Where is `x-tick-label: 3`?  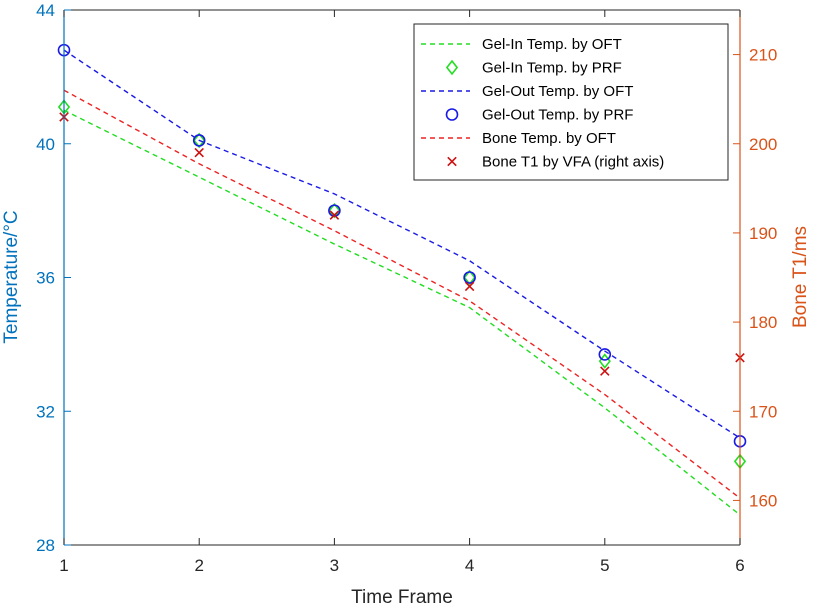
x-tick-label: 3 is located at coordinates (334, 565).